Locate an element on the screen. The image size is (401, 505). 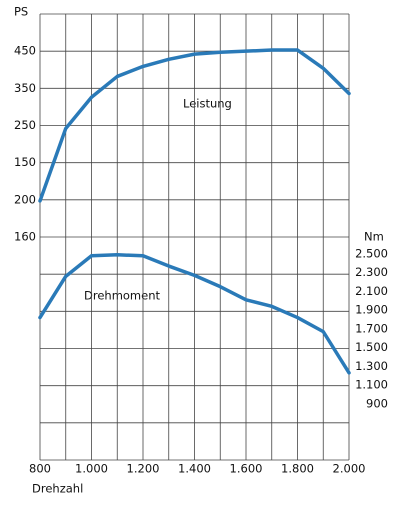
y-tick-label: 160 is located at coordinates (25, 237).